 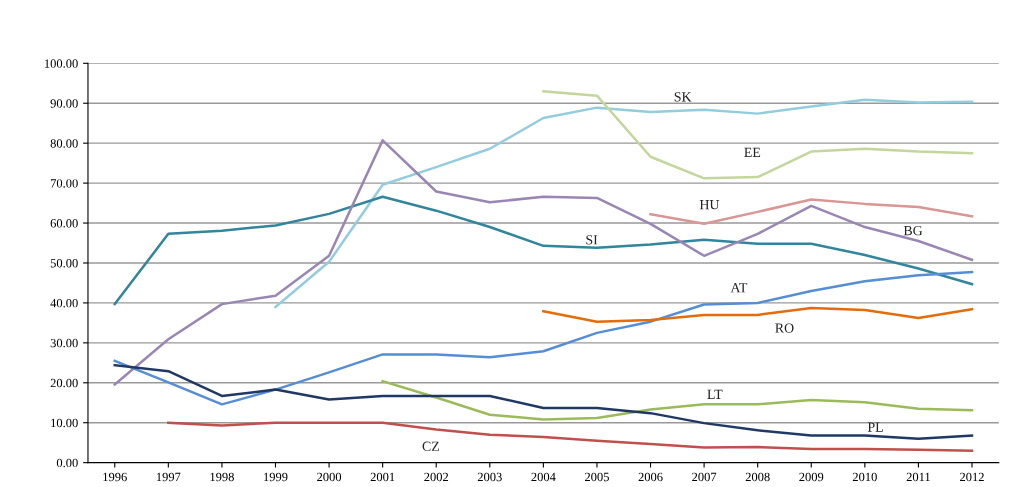 I want to click on y-tick-label: 20.00, so click(x=64, y=383).